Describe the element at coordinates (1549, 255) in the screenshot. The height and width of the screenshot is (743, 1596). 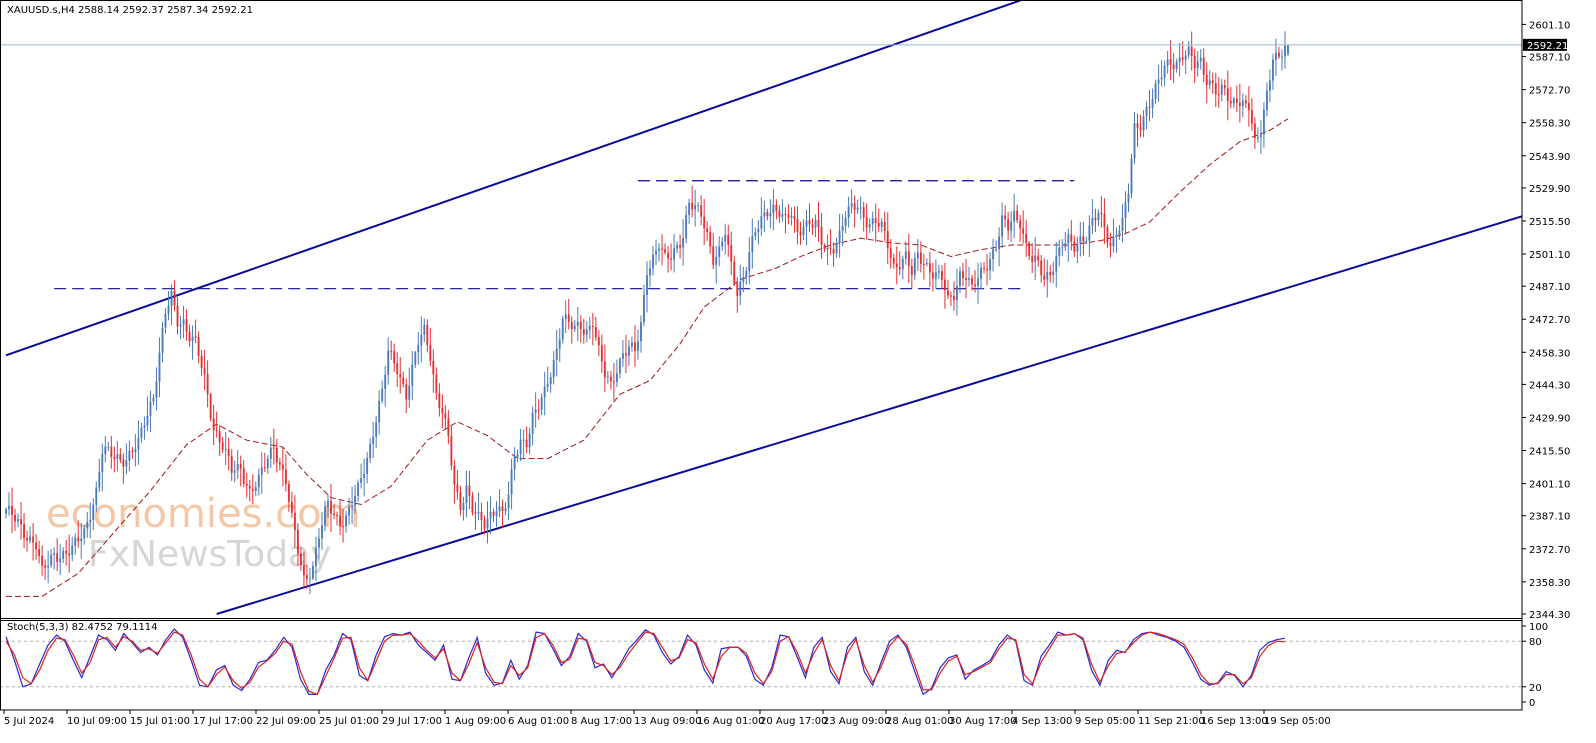
I see `y-tick-label: 2501.10` at that location.